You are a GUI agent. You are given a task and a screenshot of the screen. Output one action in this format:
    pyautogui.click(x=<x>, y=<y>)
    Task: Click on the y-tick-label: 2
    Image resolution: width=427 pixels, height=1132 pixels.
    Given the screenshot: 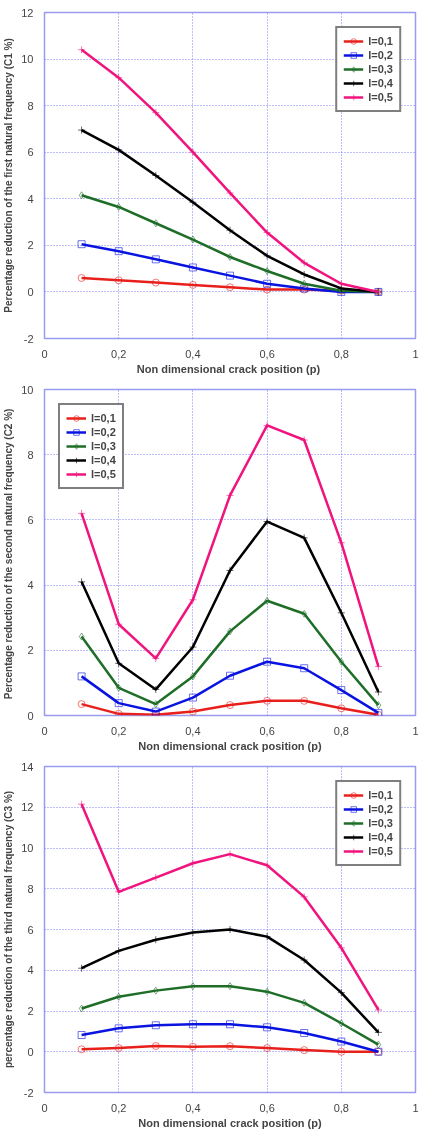 What is the action you would take?
    pyautogui.click(x=30, y=1011)
    